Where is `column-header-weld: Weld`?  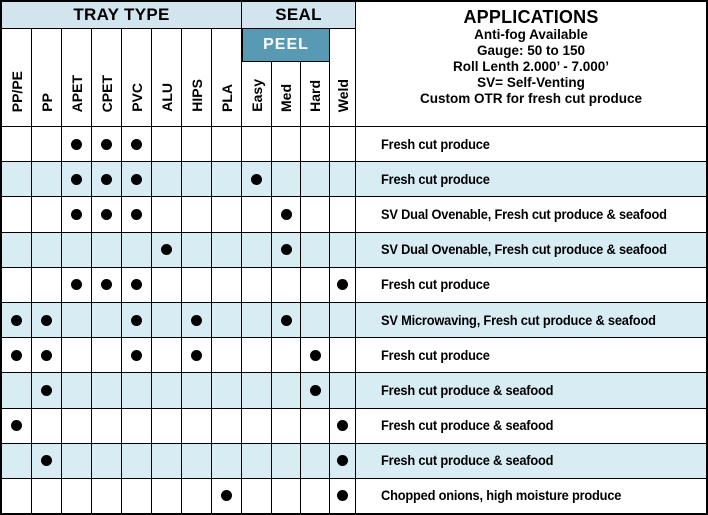 column-header-weld: Weld is located at coordinates (343, 77).